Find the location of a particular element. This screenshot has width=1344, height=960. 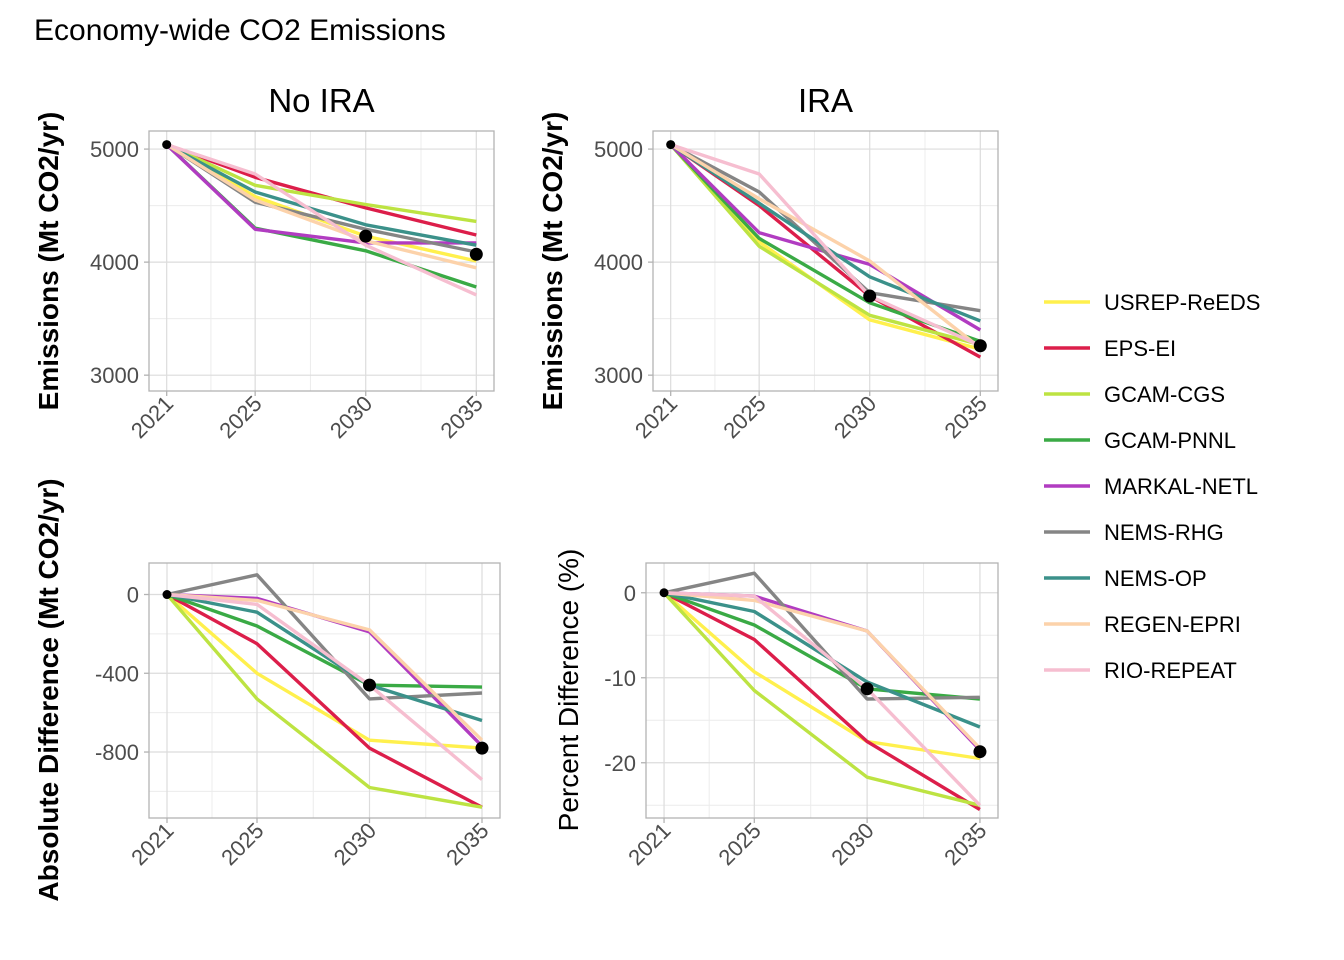

panel-strip-title: No IRA is located at coordinates (321, 100).